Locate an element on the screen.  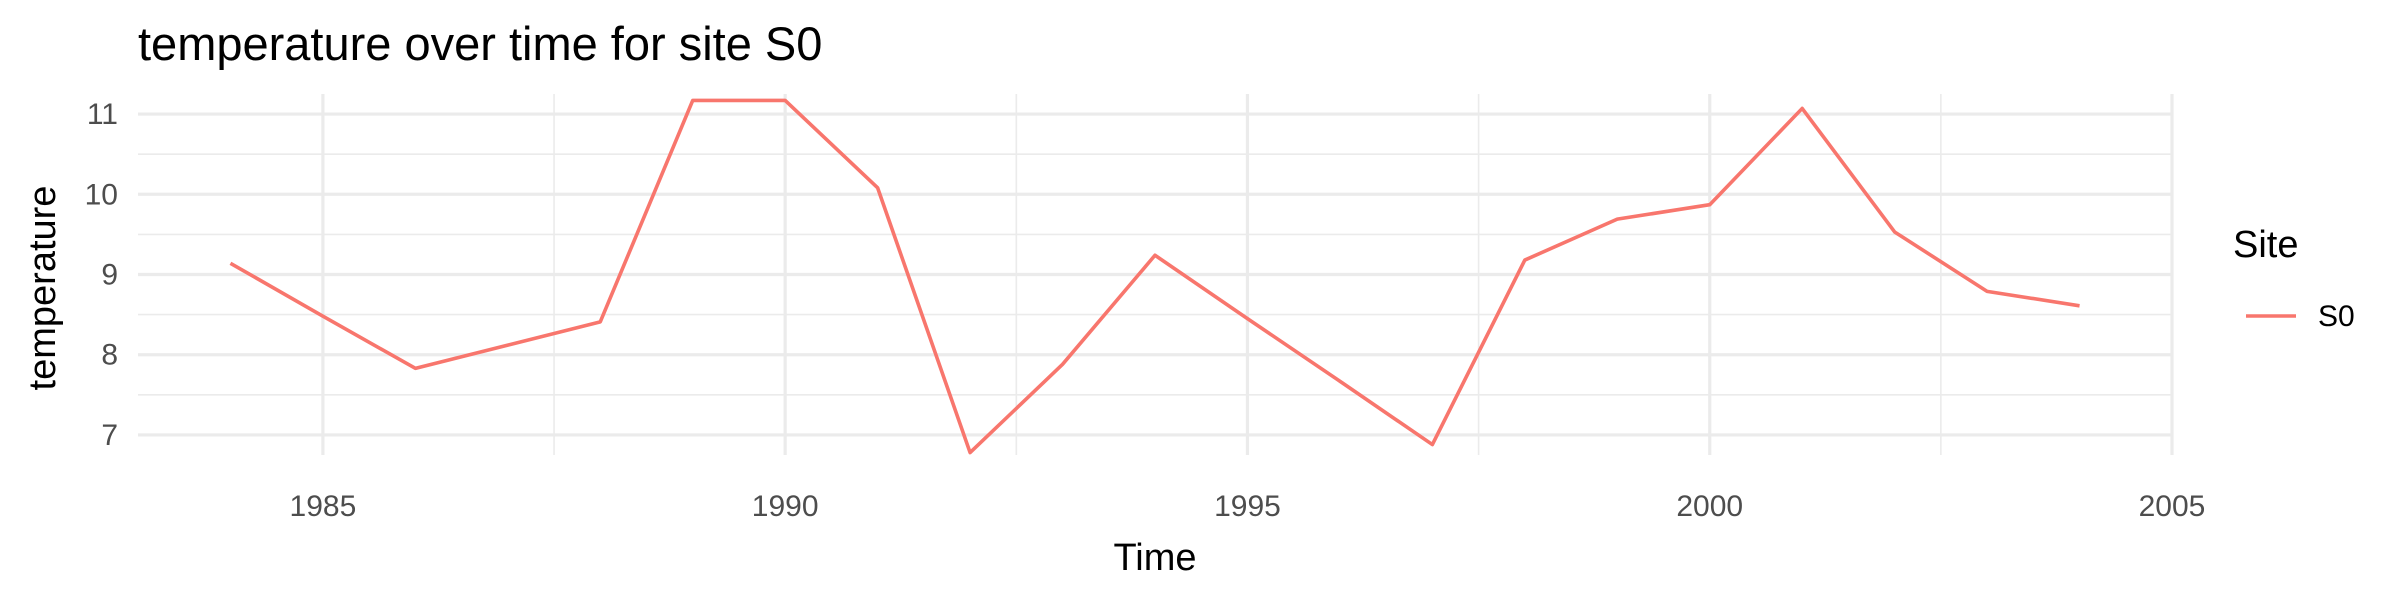
x-tick-label: 1995 is located at coordinates (1247, 506).